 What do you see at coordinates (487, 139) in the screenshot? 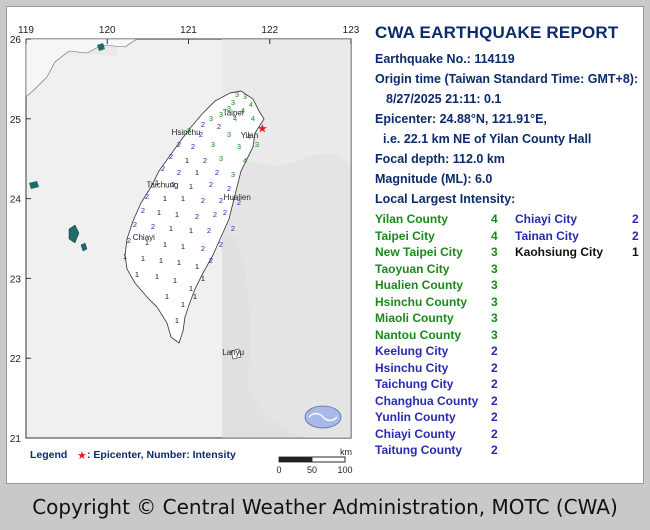
I see `epicenter-description: i.e. 22.1 km NE of Yilan County Hall` at bounding box center [487, 139].